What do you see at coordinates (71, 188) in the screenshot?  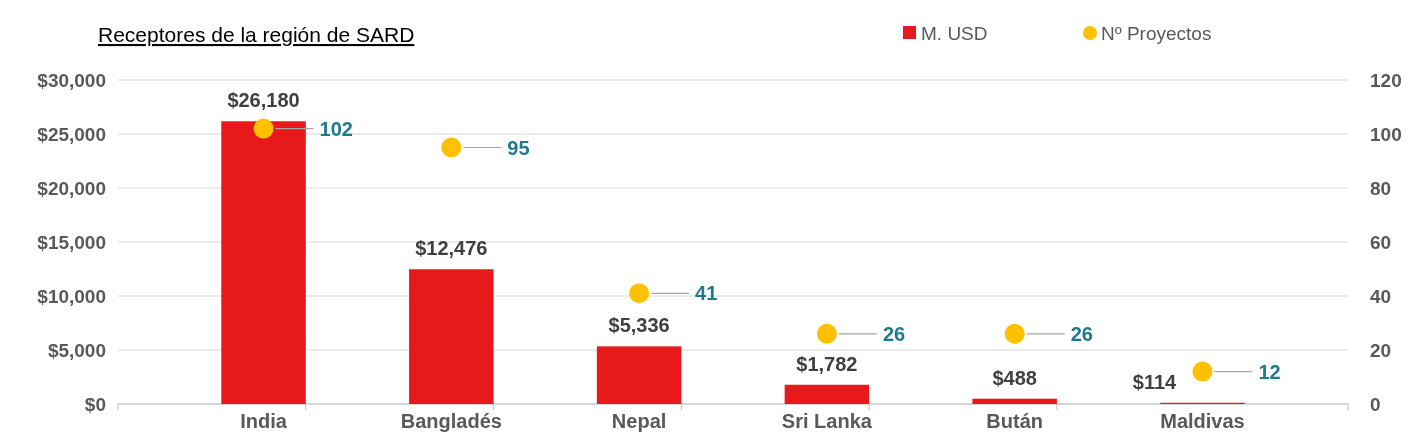 I see `y-tick-label: $20,000` at bounding box center [71, 188].